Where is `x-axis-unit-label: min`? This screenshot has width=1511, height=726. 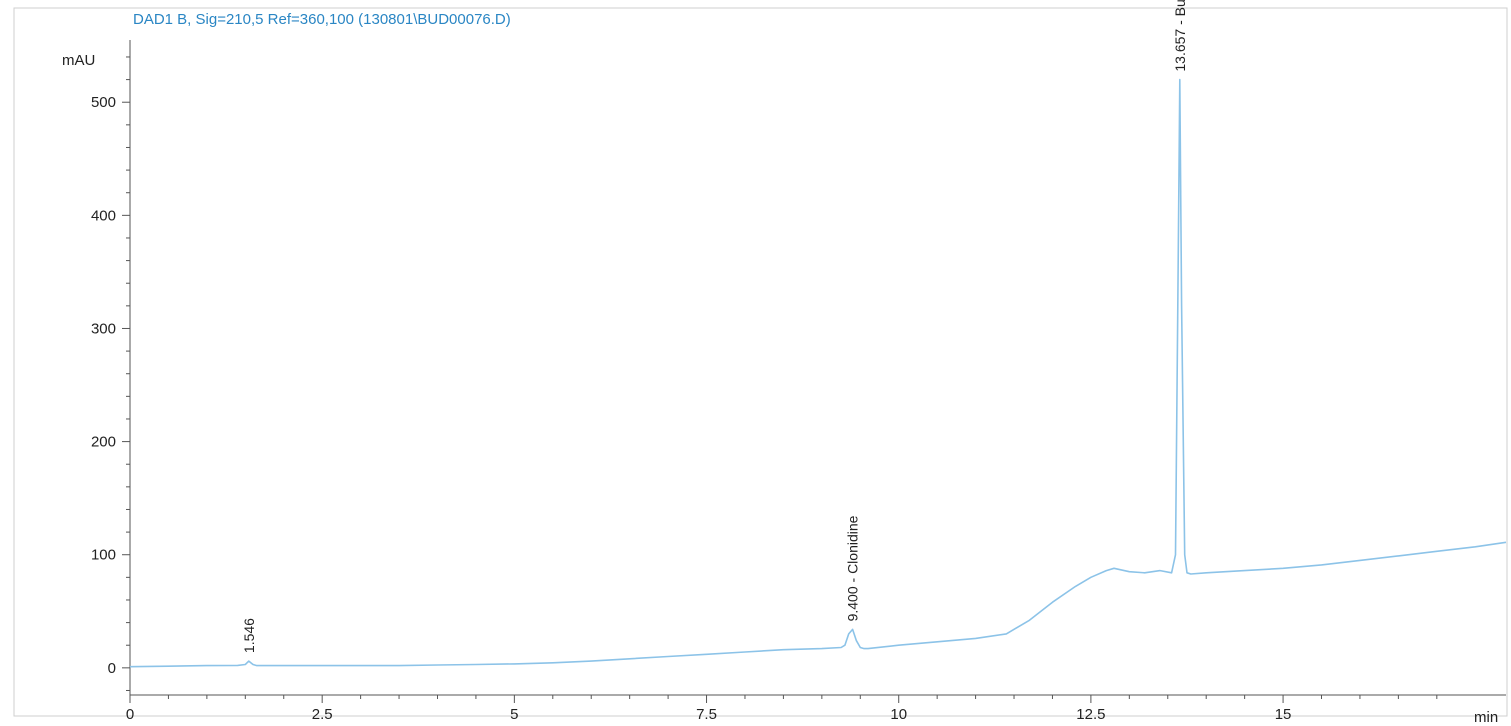 x-axis-unit-label: min is located at coordinates (1486, 717).